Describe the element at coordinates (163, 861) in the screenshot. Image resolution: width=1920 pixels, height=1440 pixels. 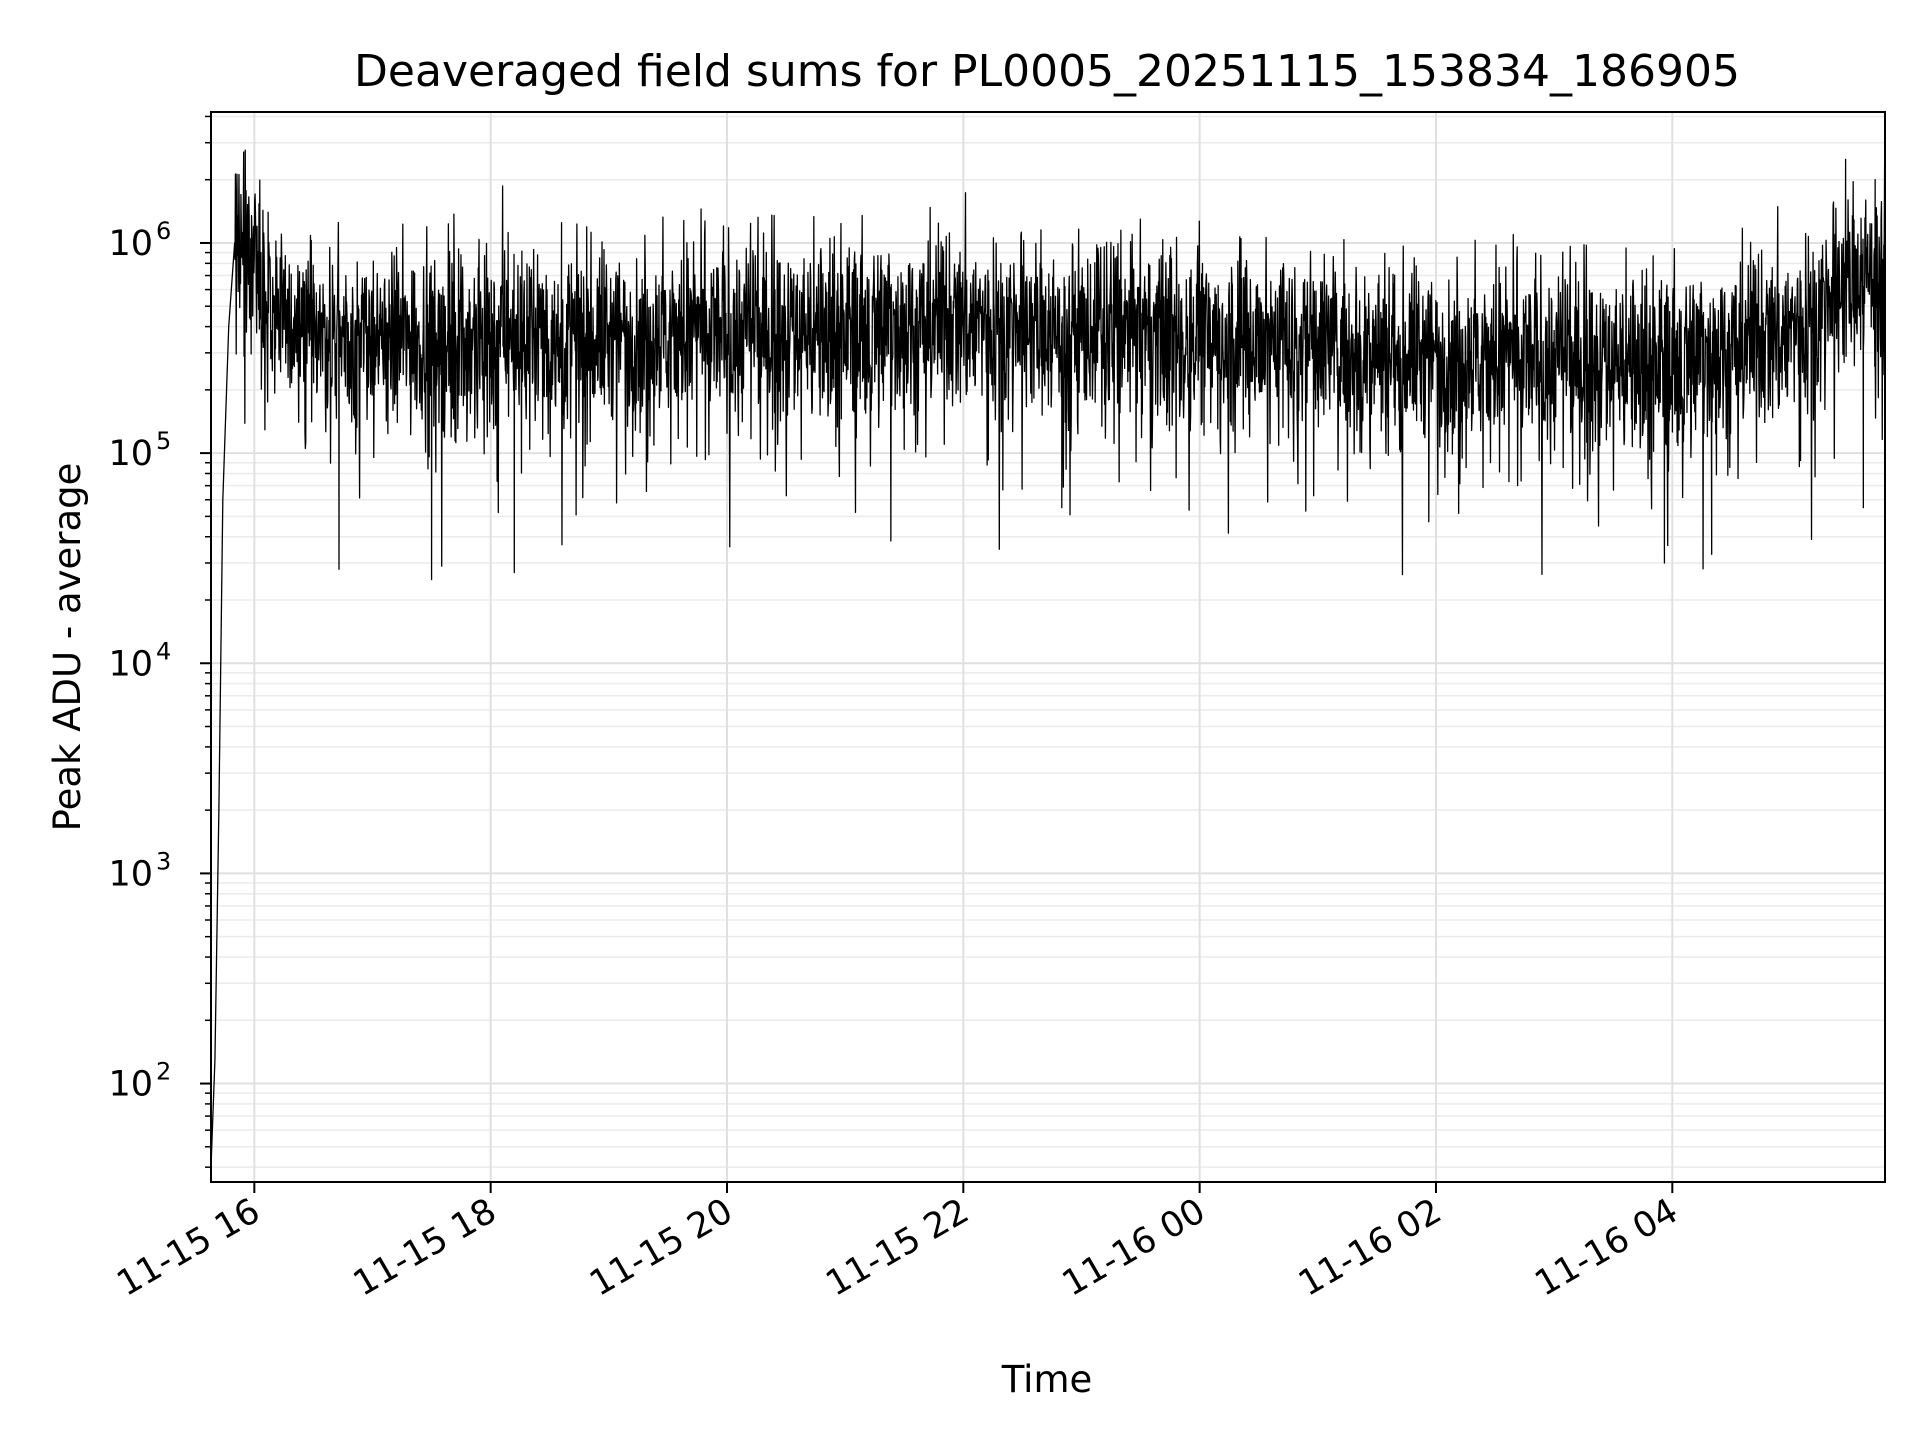
I see `y-tick-exponent: 3` at that location.